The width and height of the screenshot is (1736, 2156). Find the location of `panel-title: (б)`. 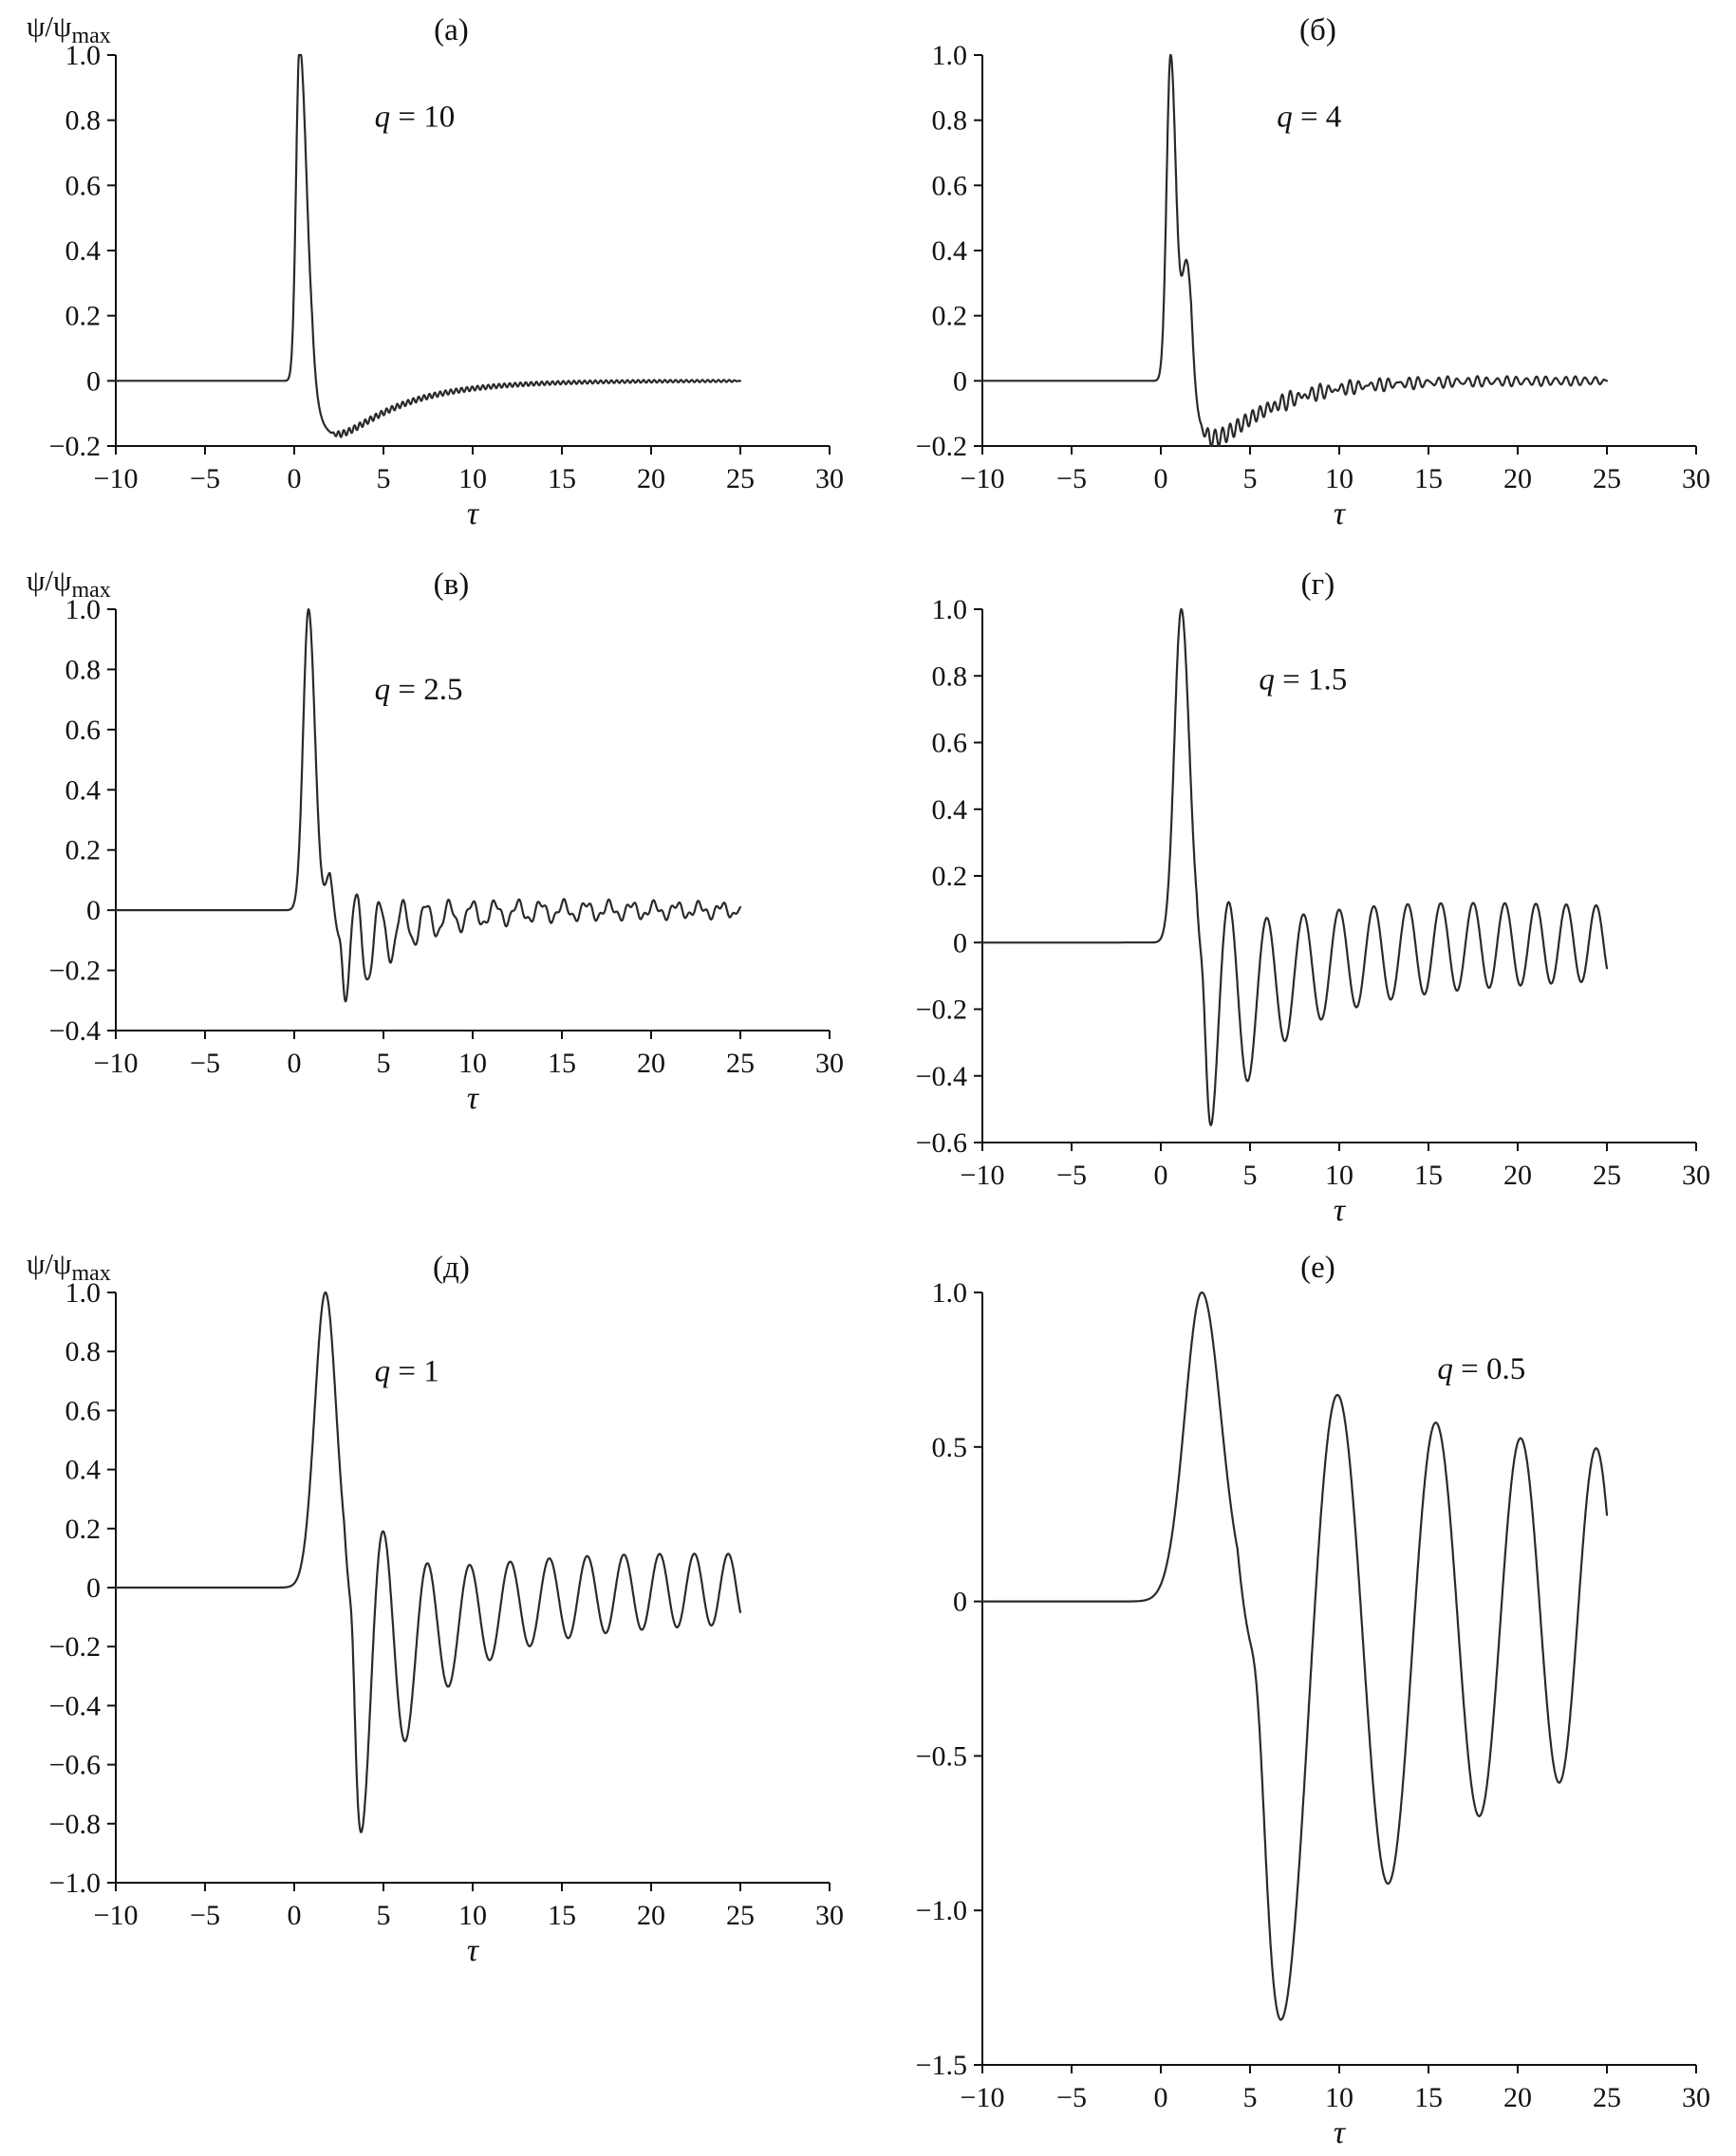

panel-title: (б) is located at coordinates (1317, 30).